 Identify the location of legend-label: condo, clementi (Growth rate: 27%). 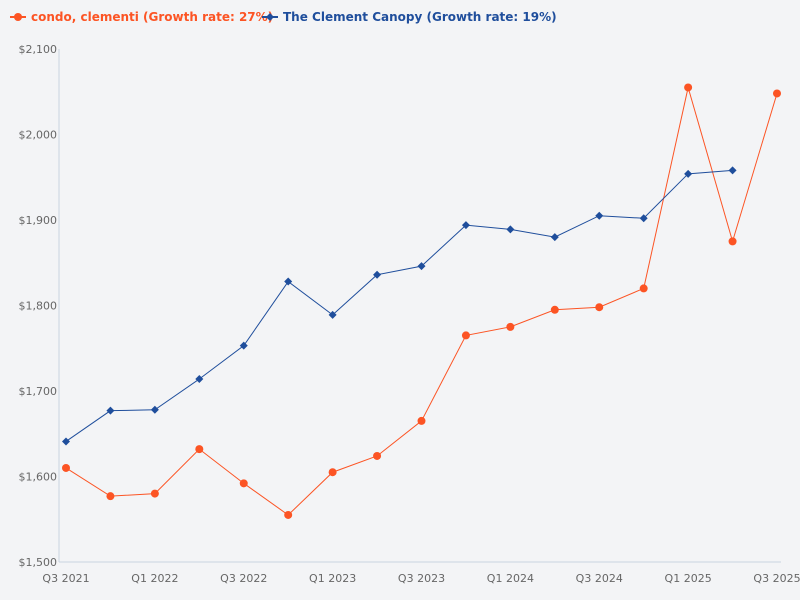
(152, 17).